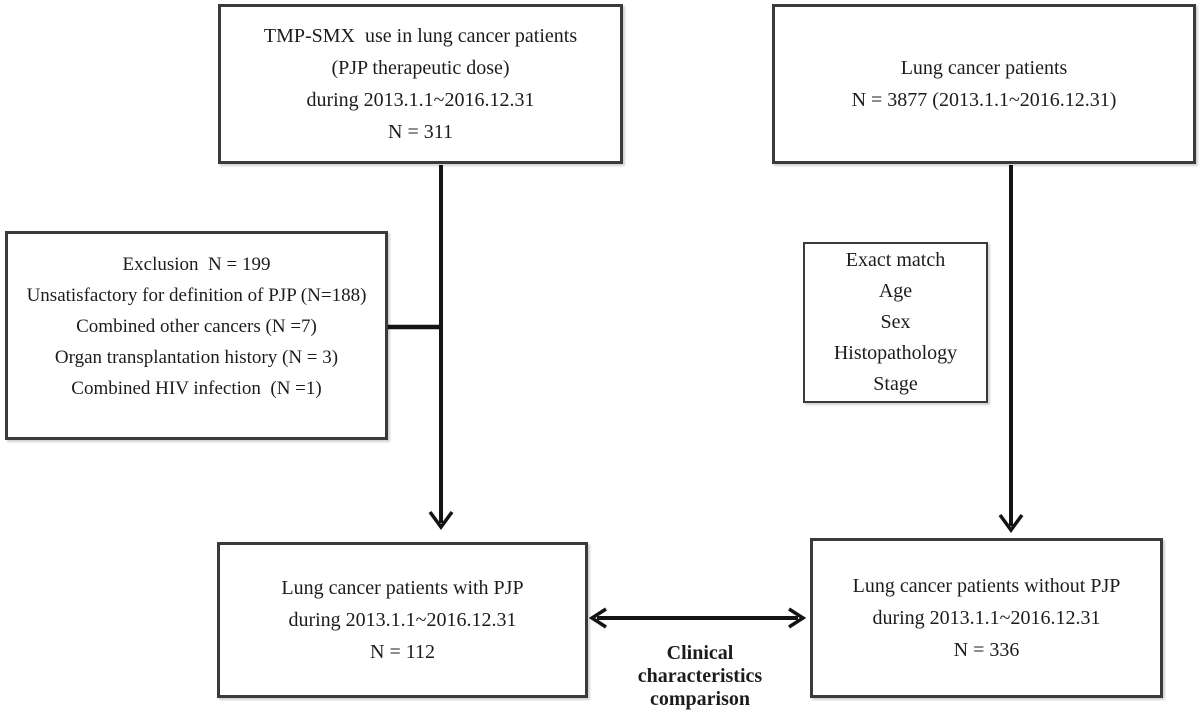 The image size is (1200, 716). Describe the element at coordinates (196, 264) in the screenshot. I see `box-line: Exclusion N = 199` at that location.